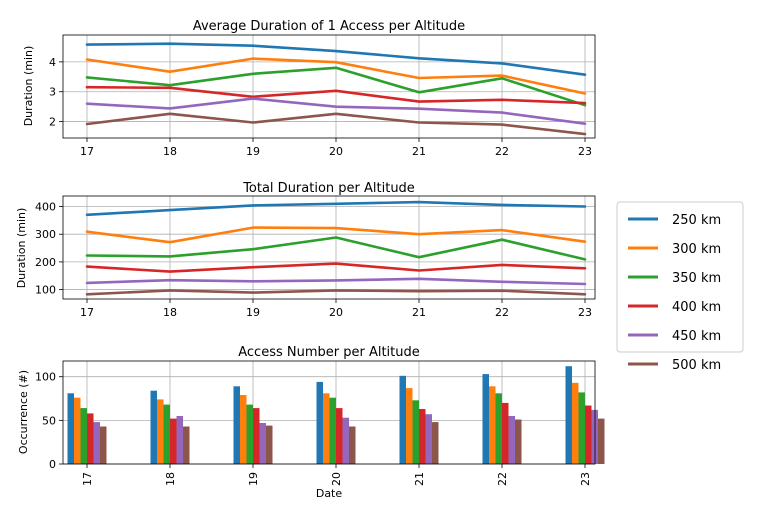 The width and height of the screenshot is (771, 515). Describe the element at coordinates (696, 220) in the screenshot. I see `legend-label: 250 km` at that location.